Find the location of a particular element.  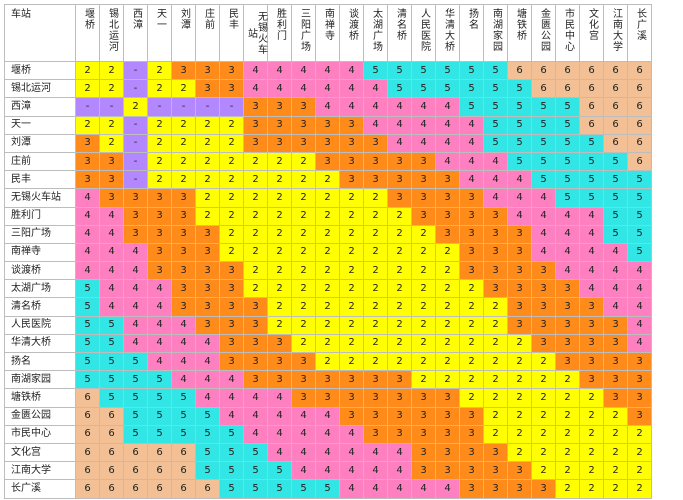

table-row: 三阳广场 4 4 3 3 3 3 2 2 2 2 2 2 2 2 2 3 3 3 3 4 4 4 5 5 is located at coordinates (328, 234).